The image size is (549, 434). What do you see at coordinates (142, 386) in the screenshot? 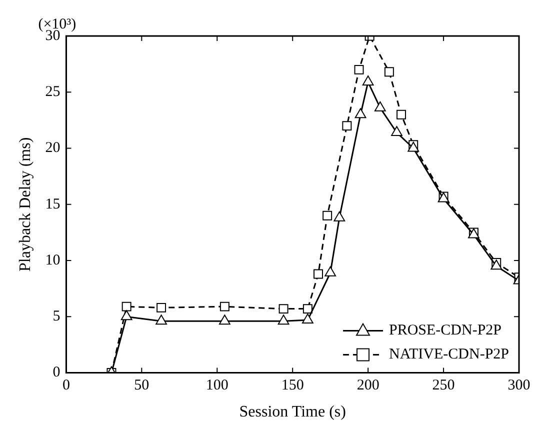
I see `x-tick-label: 50` at bounding box center [142, 386].